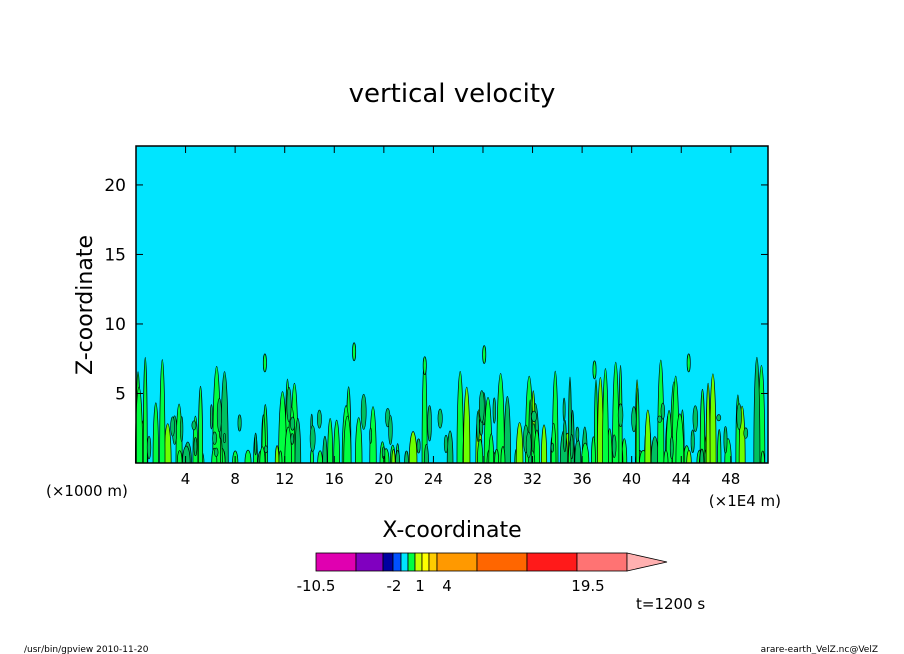  I want to click on footer-left: /usr/bin/gpview 2010-11-20, so click(86, 649).